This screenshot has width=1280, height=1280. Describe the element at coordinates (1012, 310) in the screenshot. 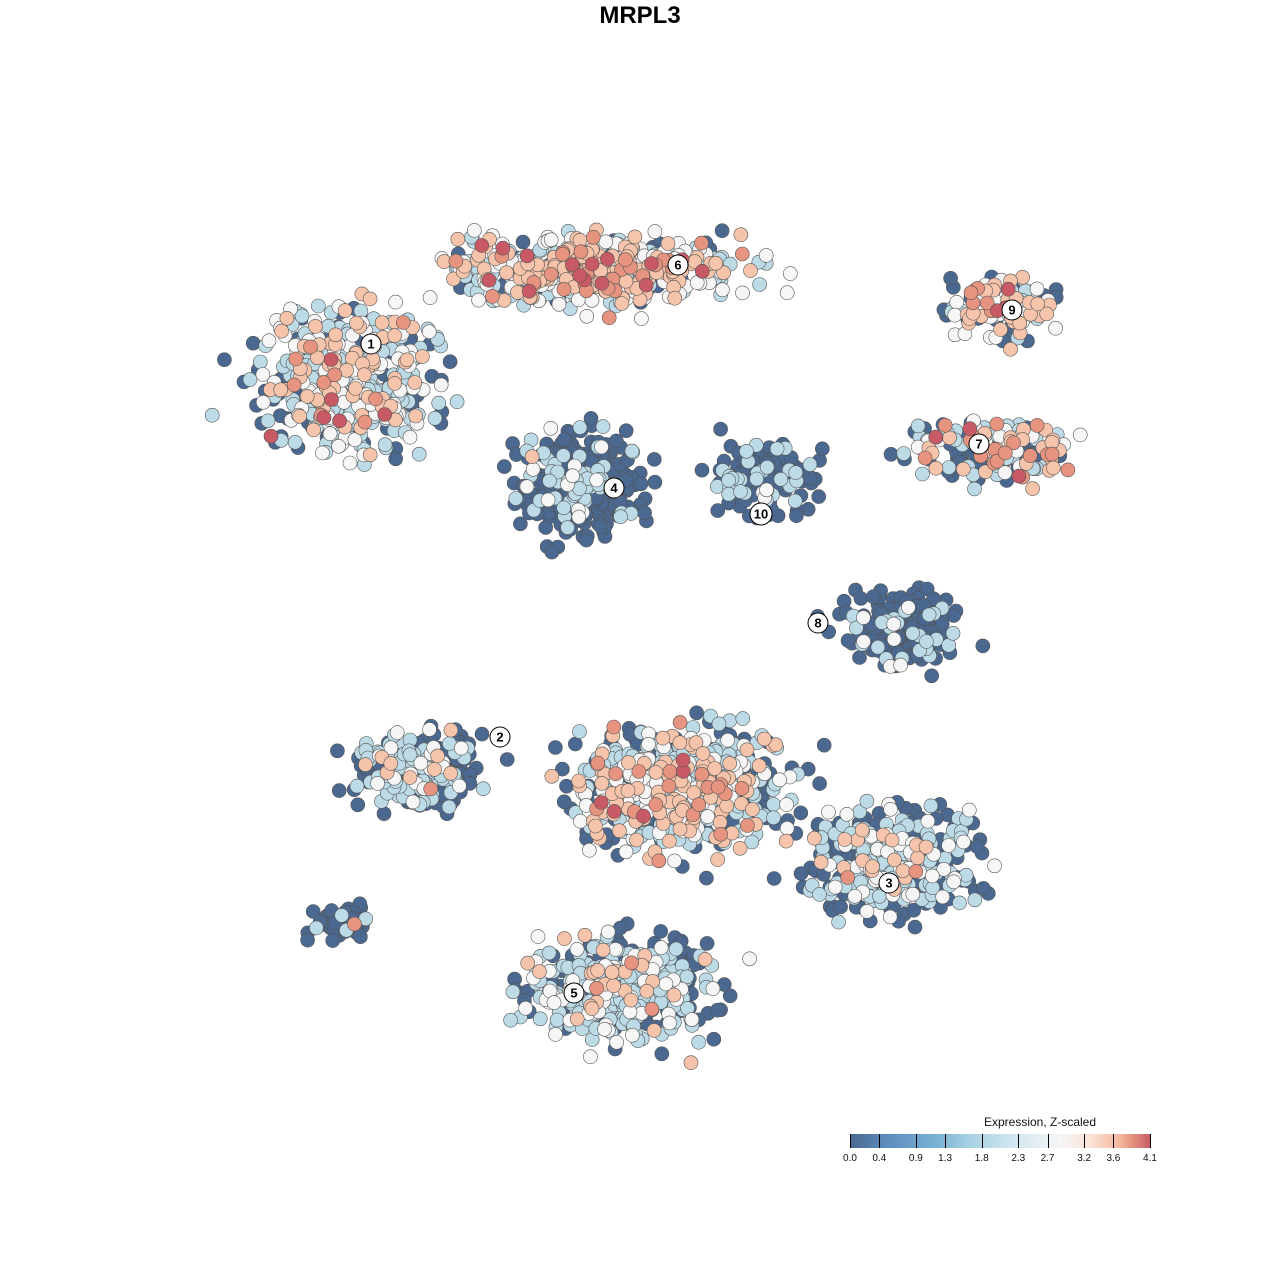

I see `cluster-label-9: 9` at that location.